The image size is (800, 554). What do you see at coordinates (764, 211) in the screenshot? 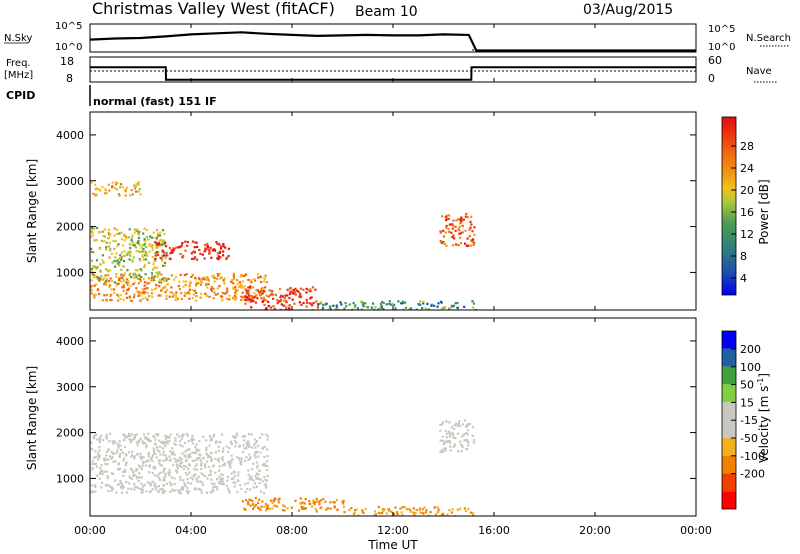
I see `power-colorbar-label: Power [dB]` at bounding box center [764, 211].